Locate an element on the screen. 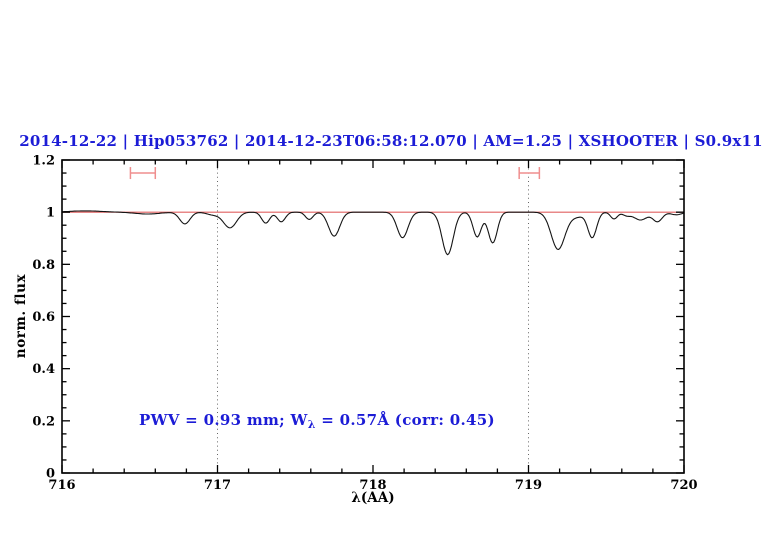  y-axis-label: norm. flux is located at coordinates (21, 316).